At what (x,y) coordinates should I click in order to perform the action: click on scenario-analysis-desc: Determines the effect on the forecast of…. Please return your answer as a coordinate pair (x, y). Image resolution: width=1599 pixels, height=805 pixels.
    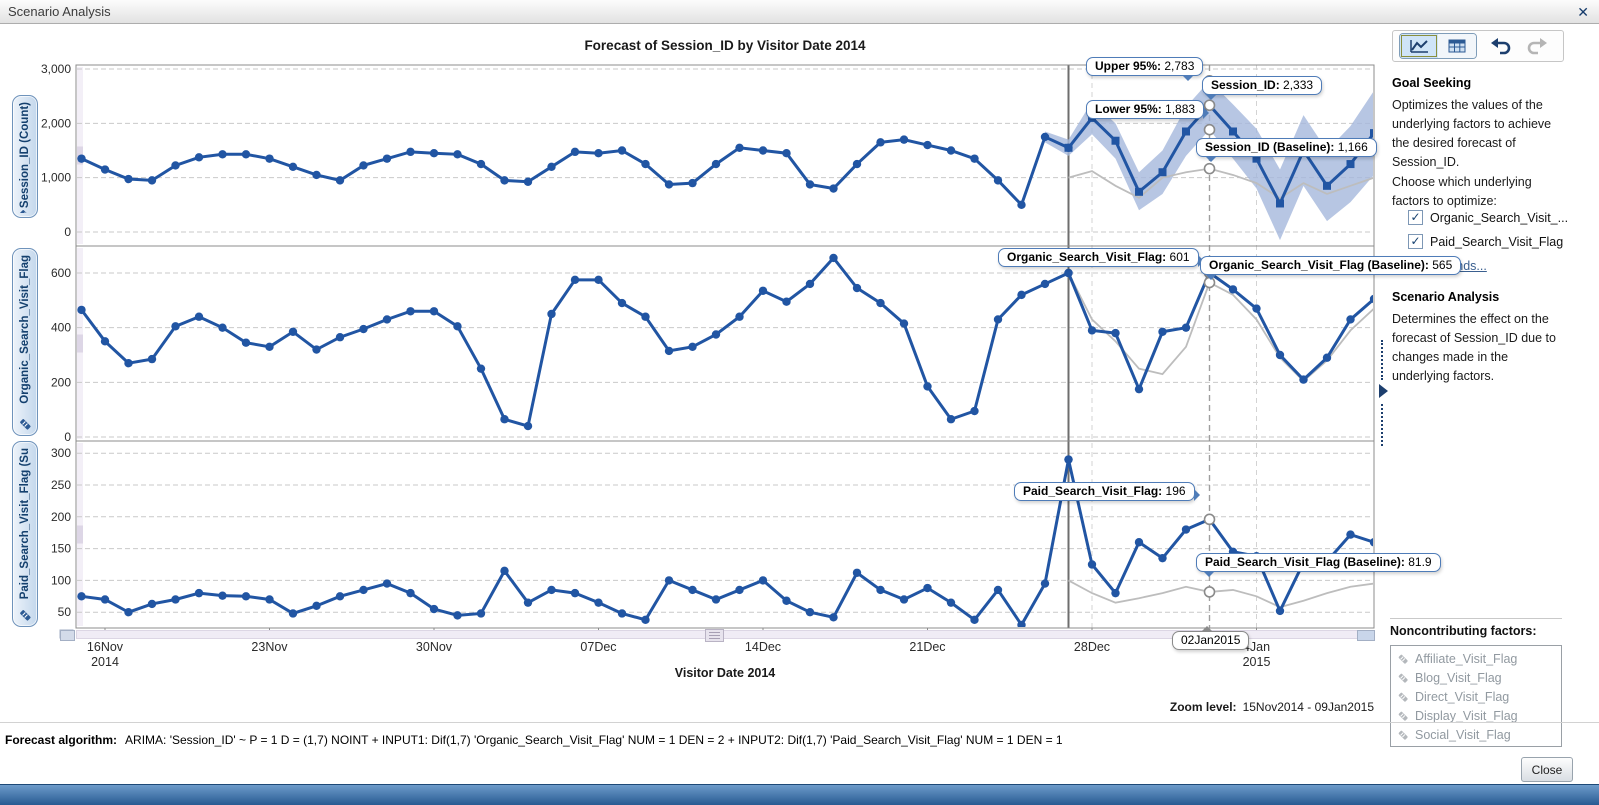
    Looking at the image, I should click on (1474, 347).